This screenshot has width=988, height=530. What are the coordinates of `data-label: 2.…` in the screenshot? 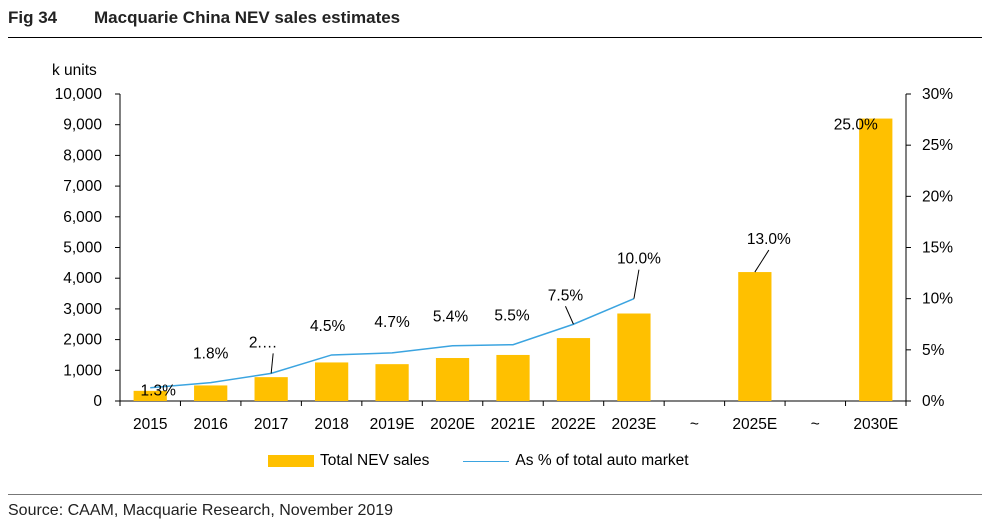 It's located at (263, 342).